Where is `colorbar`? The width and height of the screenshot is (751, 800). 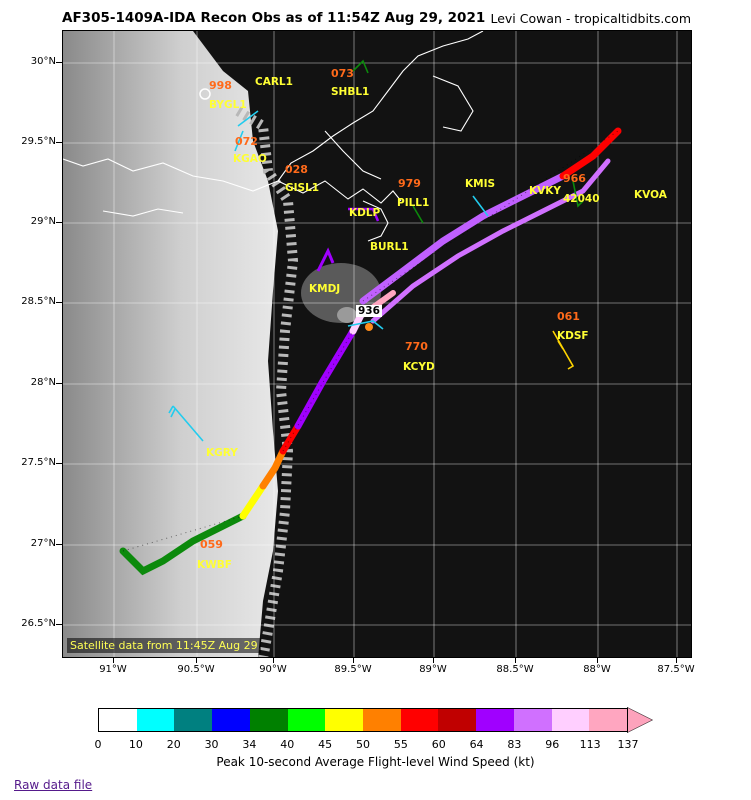 colorbar is located at coordinates (363, 720).